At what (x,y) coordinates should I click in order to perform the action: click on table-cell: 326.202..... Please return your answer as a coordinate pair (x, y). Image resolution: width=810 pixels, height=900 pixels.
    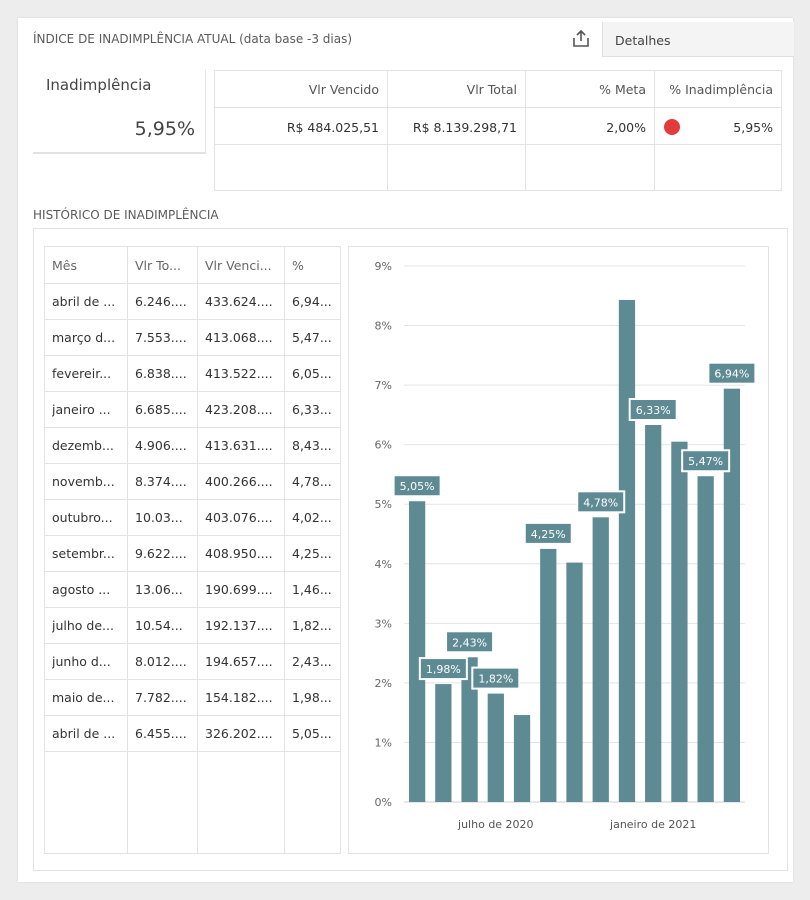
    Looking at the image, I should click on (239, 733).